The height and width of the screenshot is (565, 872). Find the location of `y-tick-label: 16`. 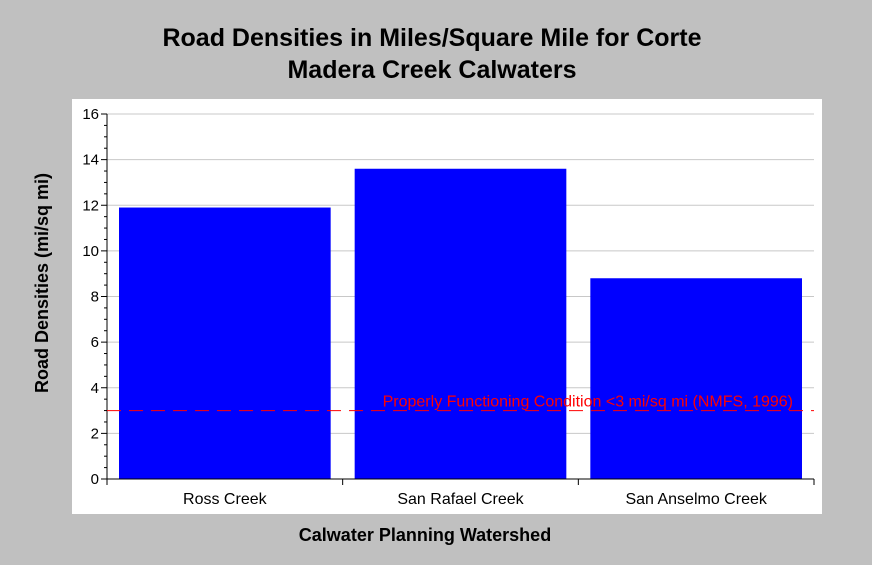

y-tick-label: 16 is located at coordinates (90, 114).